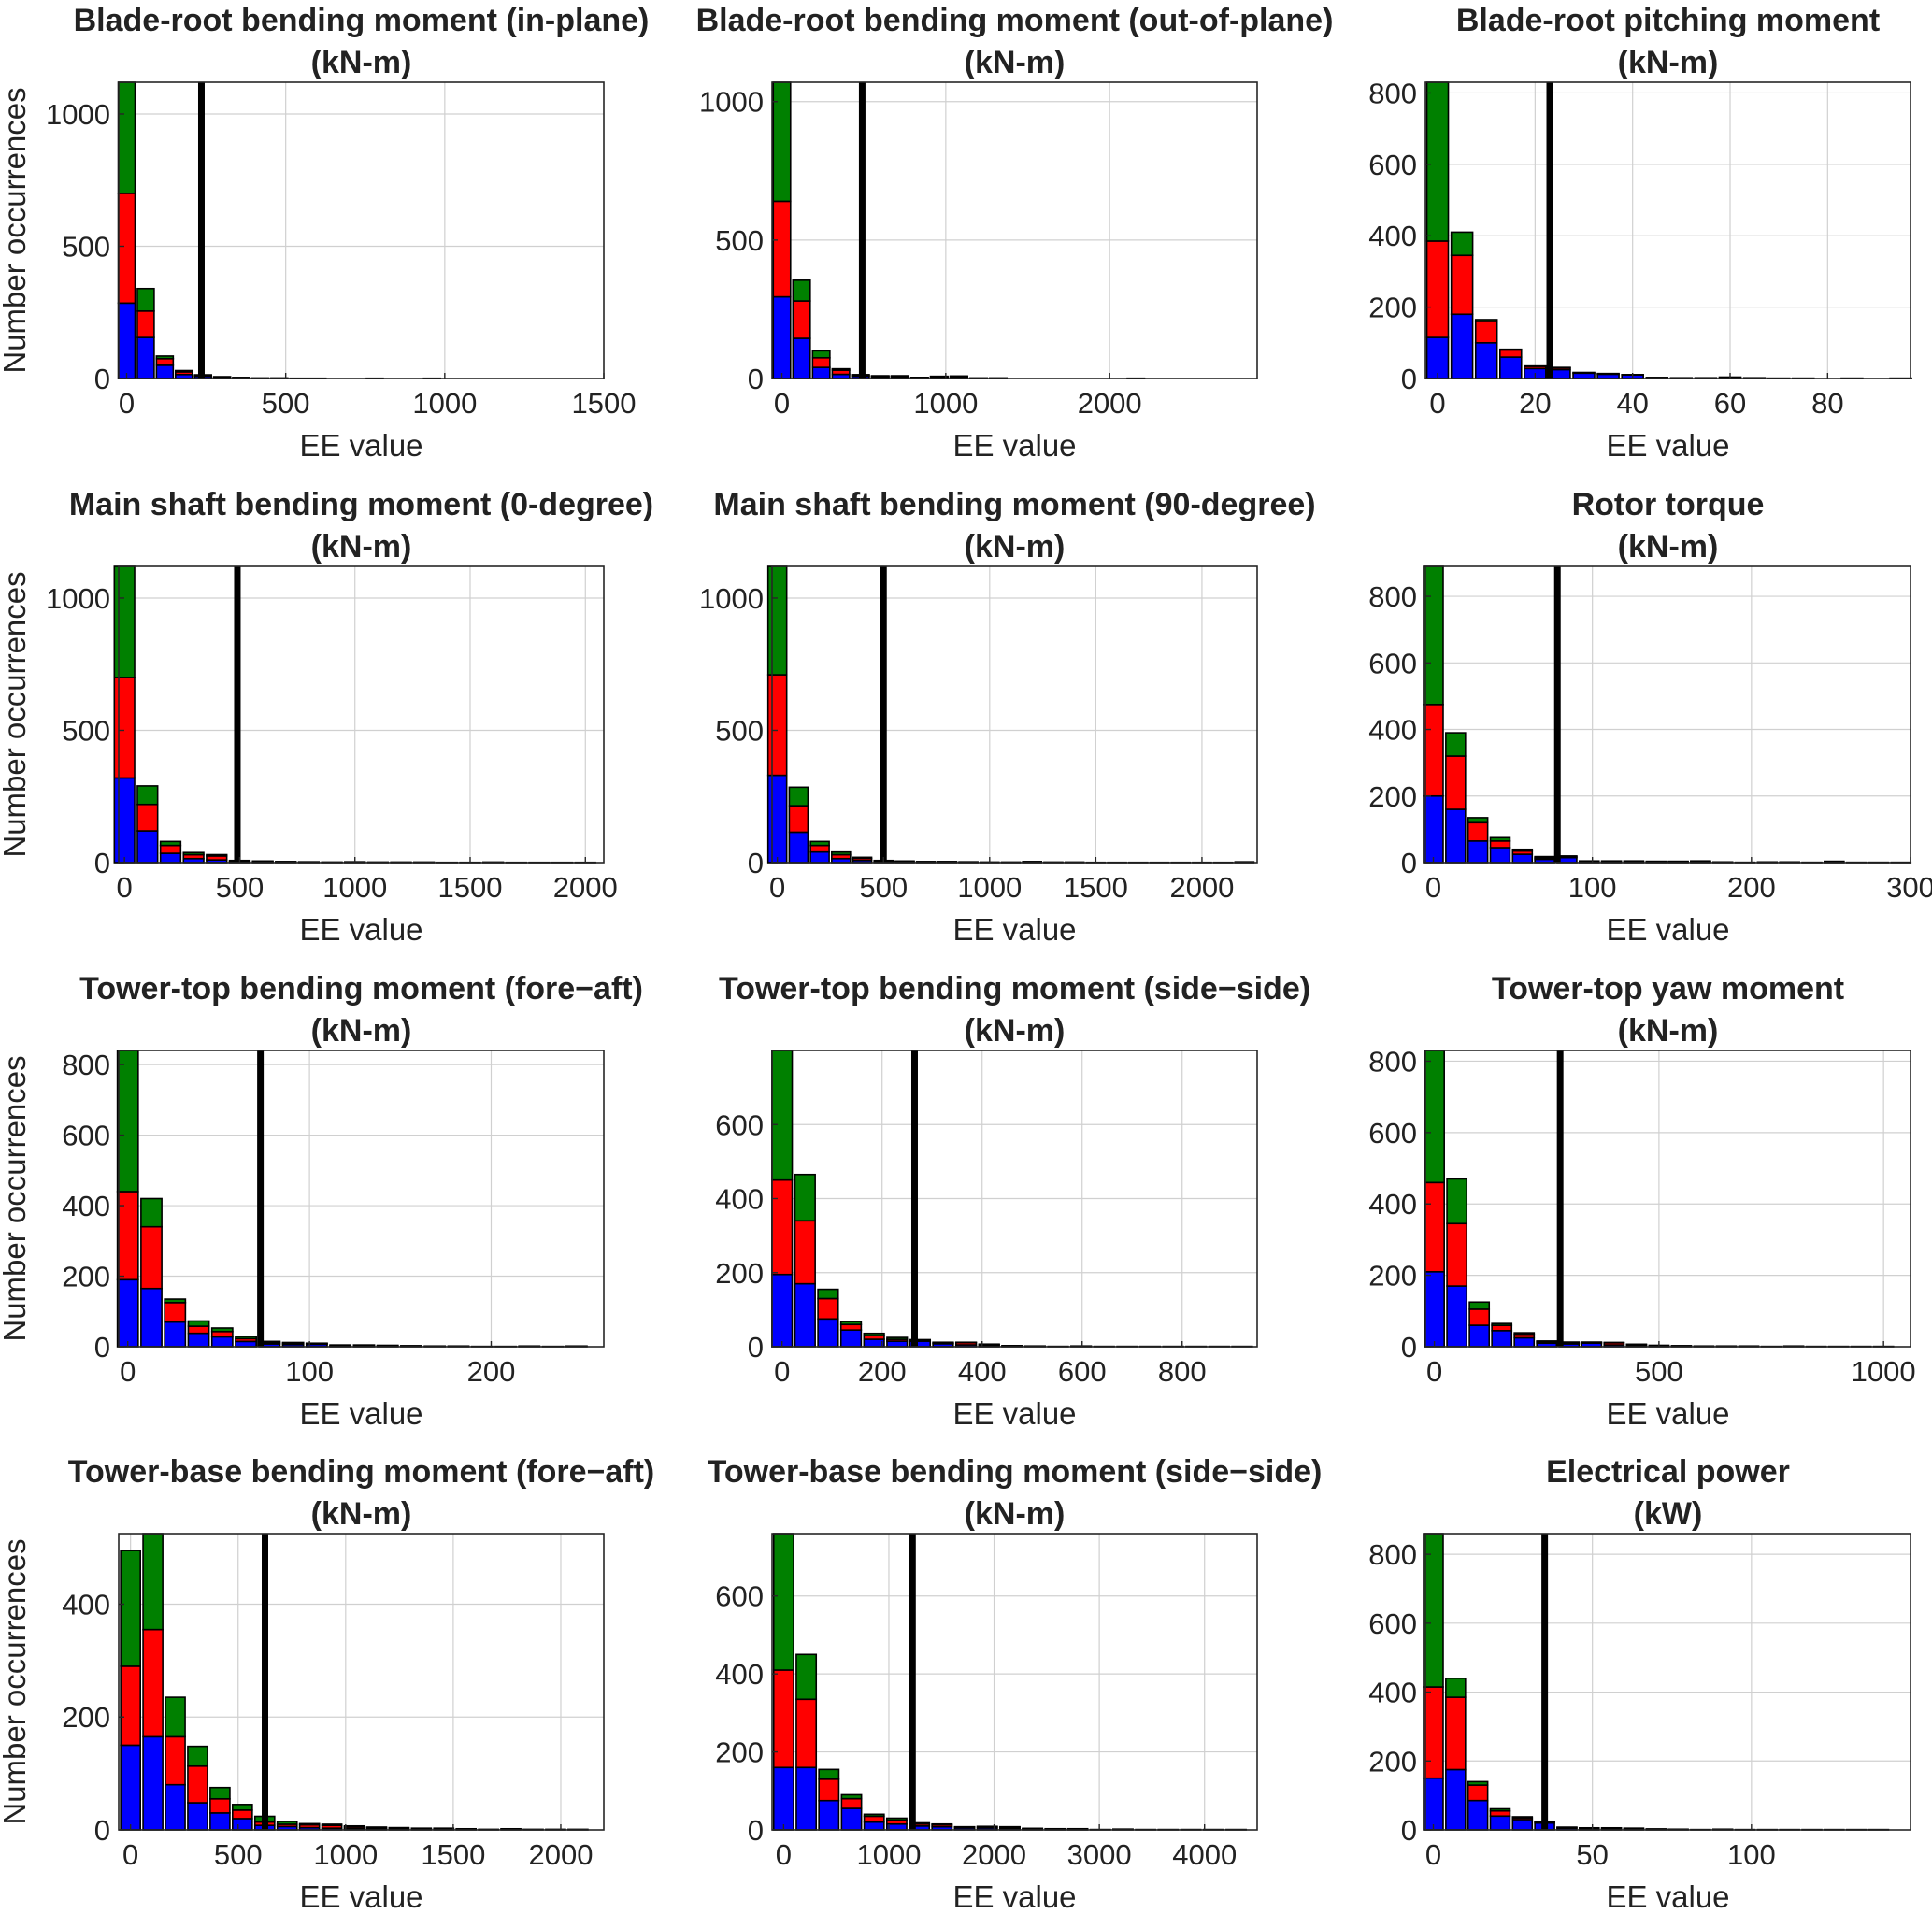 Image resolution: width=1932 pixels, height=1914 pixels. What do you see at coordinates (361, 989) in the screenshot?
I see `chart-title: Tower-top bending moment (fore−aft)` at bounding box center [361, 989].